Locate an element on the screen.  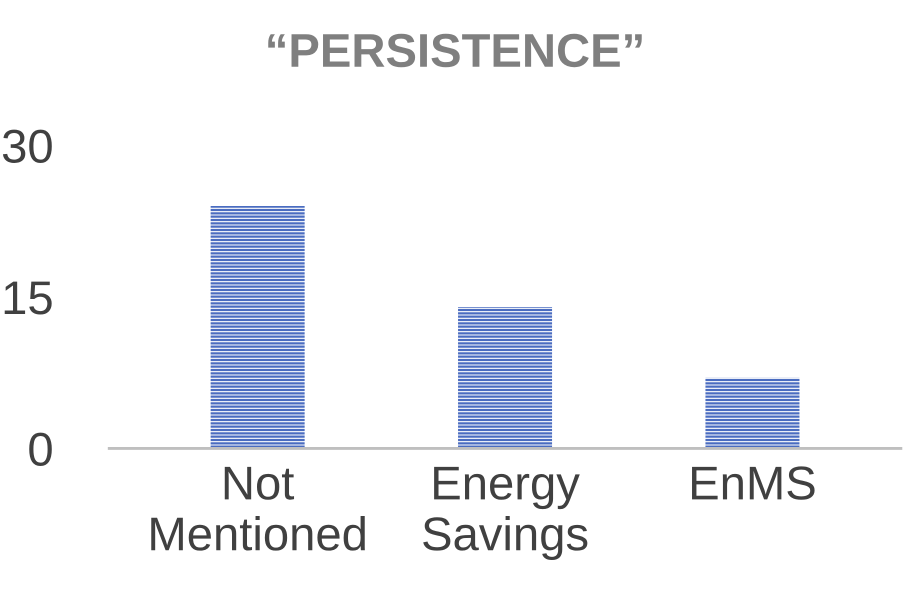
chart-title: “PERSISTENCE” is located at coordinates (455, 51).